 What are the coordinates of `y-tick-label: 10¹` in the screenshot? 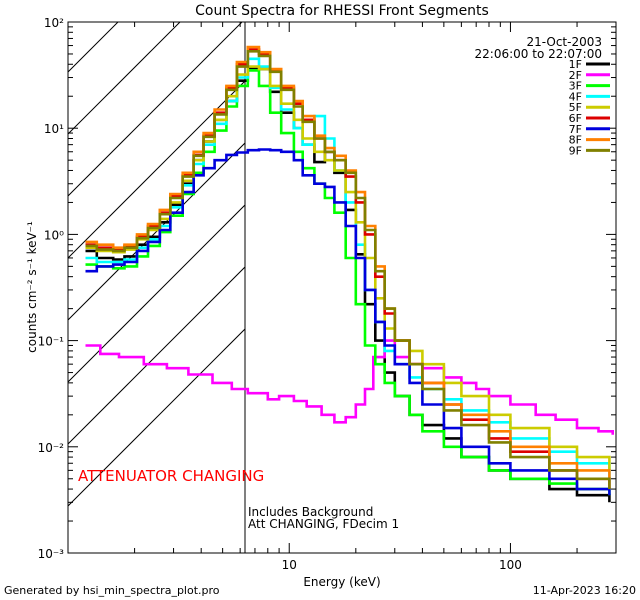 It's located at (54, 129).